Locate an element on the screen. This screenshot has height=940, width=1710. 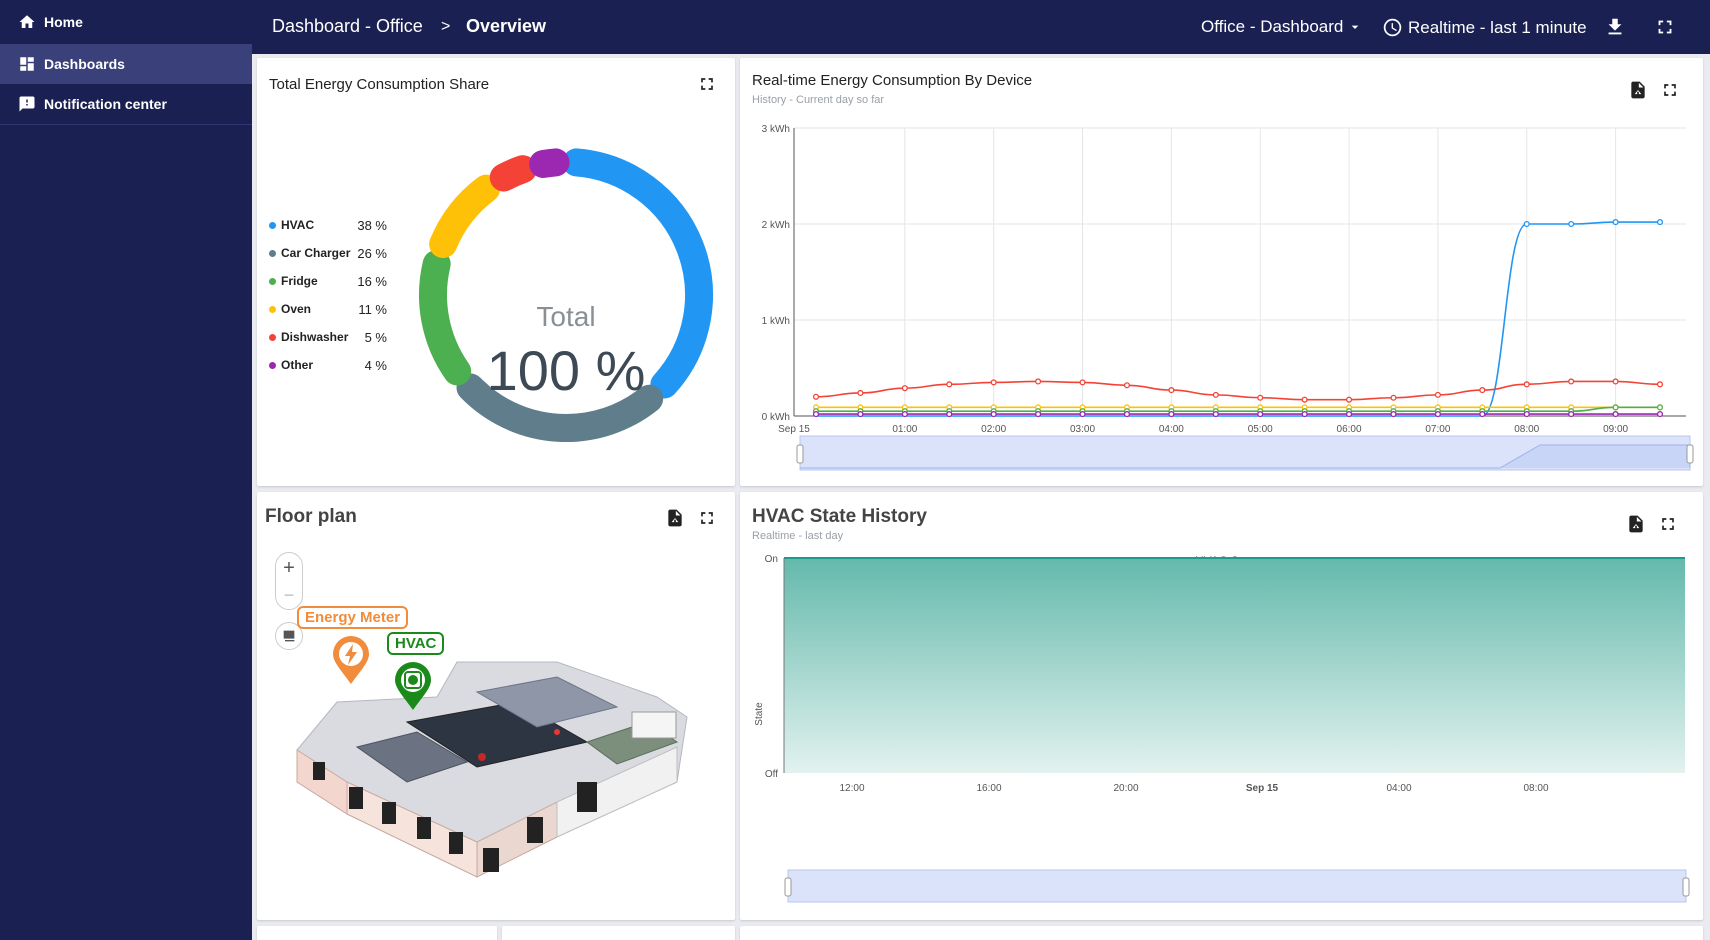
fullscreen-icon is located at coordinates (1670, 90).